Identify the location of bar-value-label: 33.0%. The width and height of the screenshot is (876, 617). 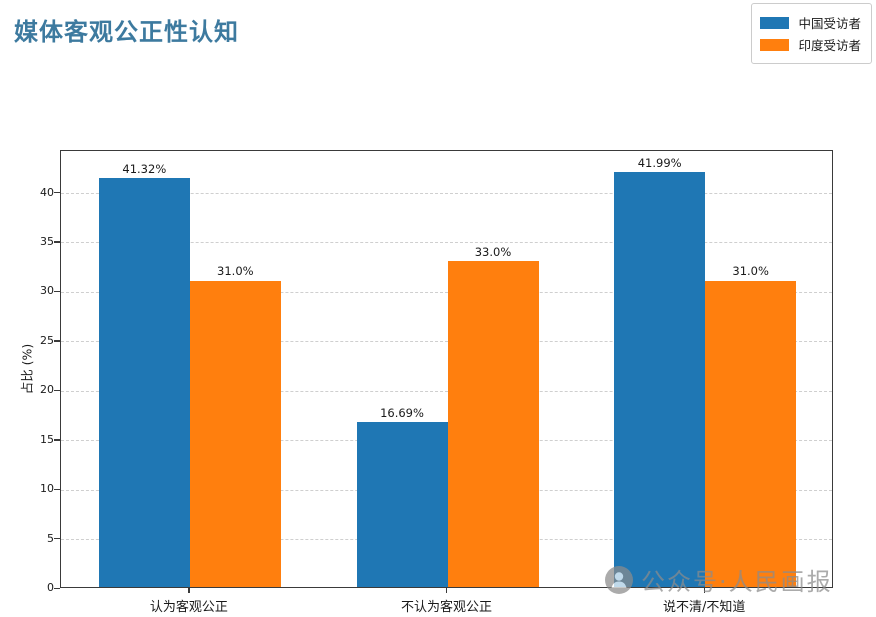
(493, 251).